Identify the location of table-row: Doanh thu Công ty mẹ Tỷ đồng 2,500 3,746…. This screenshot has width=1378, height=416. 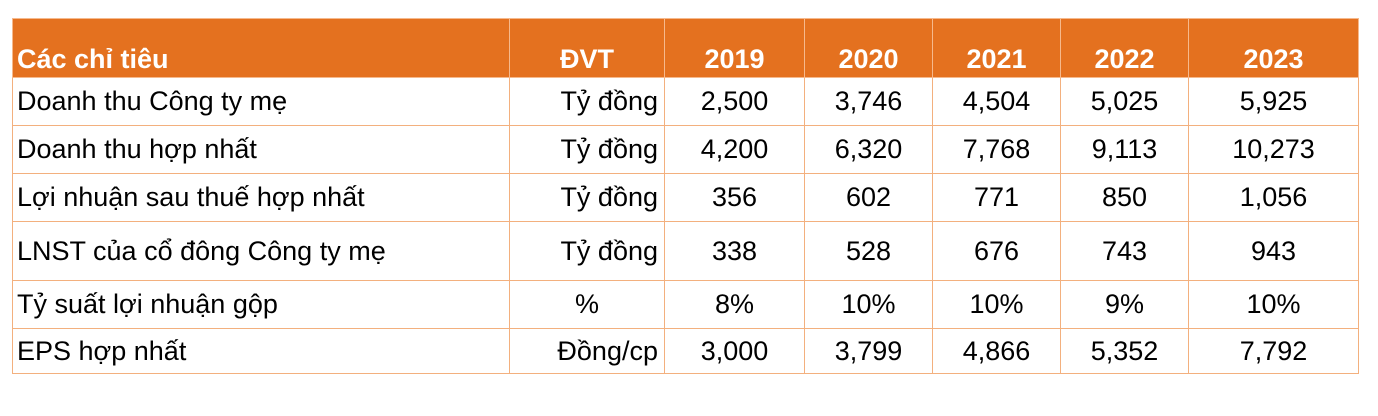
(685, 101).